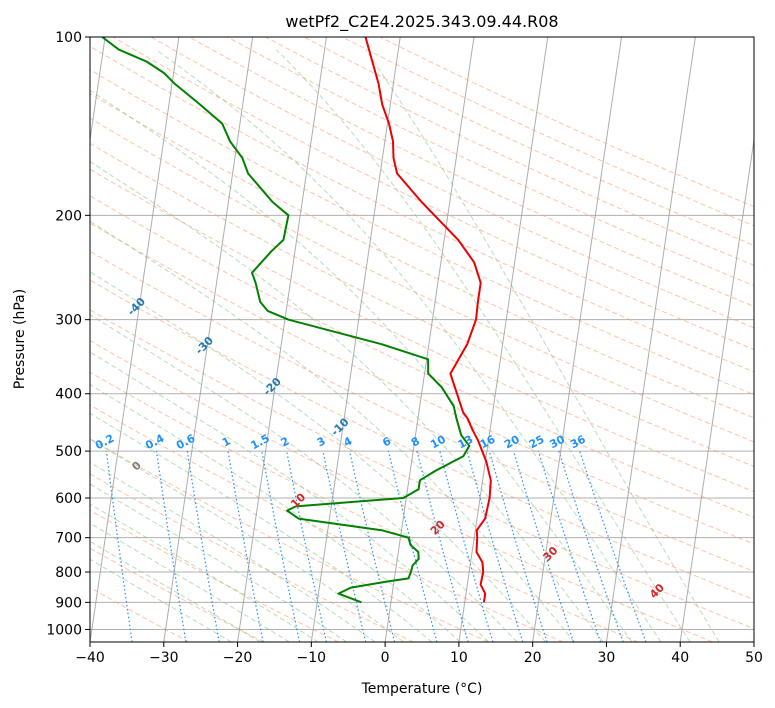  Describe the element at coordinates (238, 658) in the screenshot. I see `x-tick-label: −20` at that location.